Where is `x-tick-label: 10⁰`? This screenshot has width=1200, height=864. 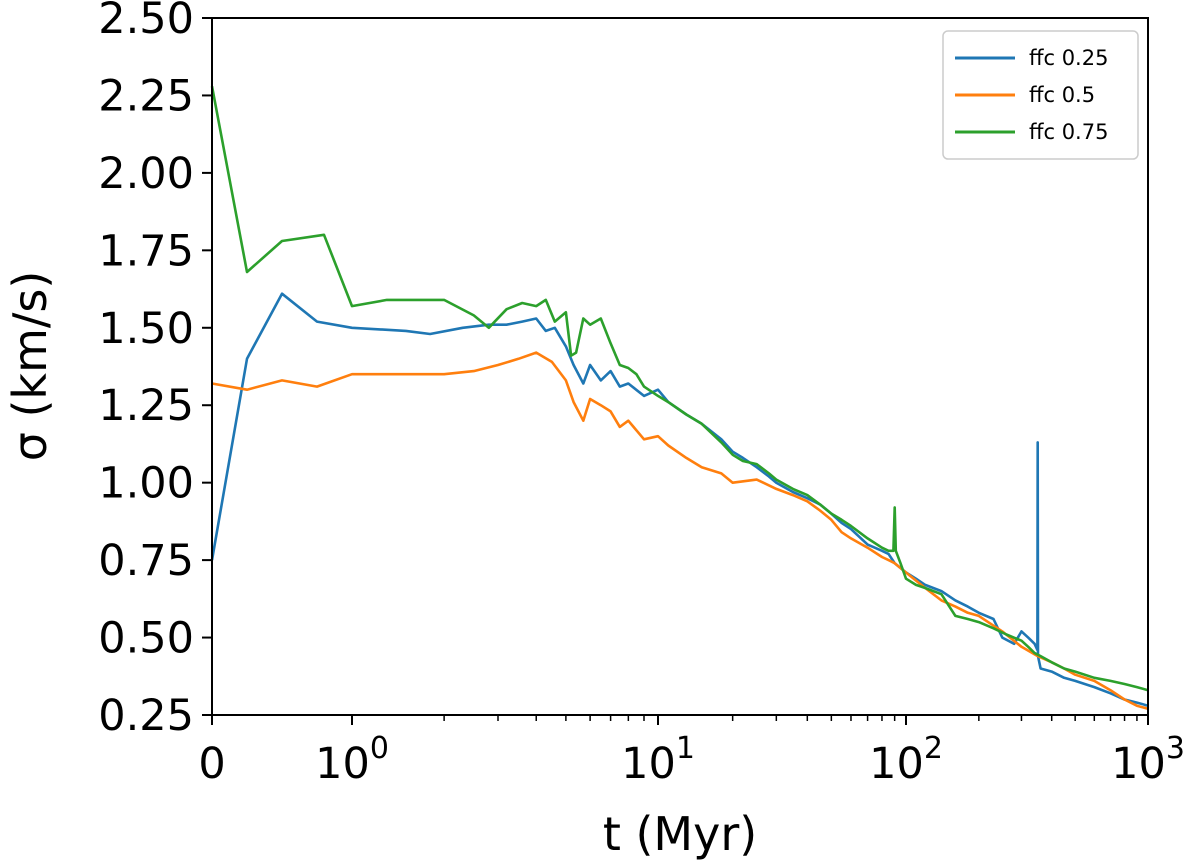 x-tick-label: 10⁰ is located at coordinates (352, 760).